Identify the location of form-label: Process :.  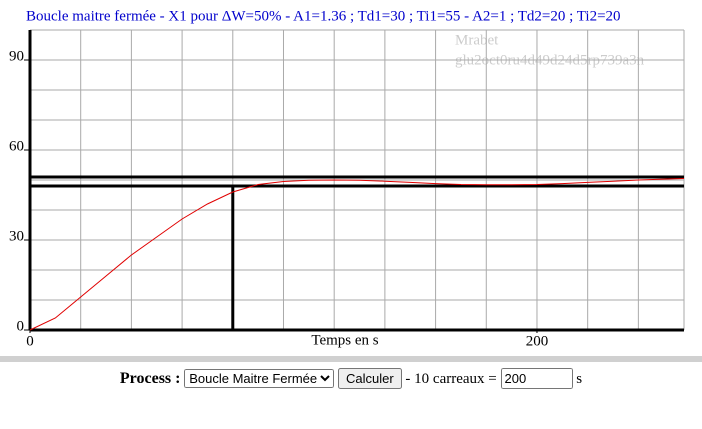
(150, 378).